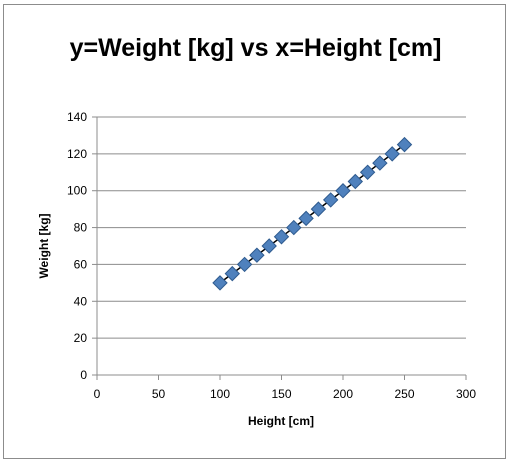  Describe the element at coordinates (159, 394) in the screenshot. I see `x-tick-label-50: 50` at that location.